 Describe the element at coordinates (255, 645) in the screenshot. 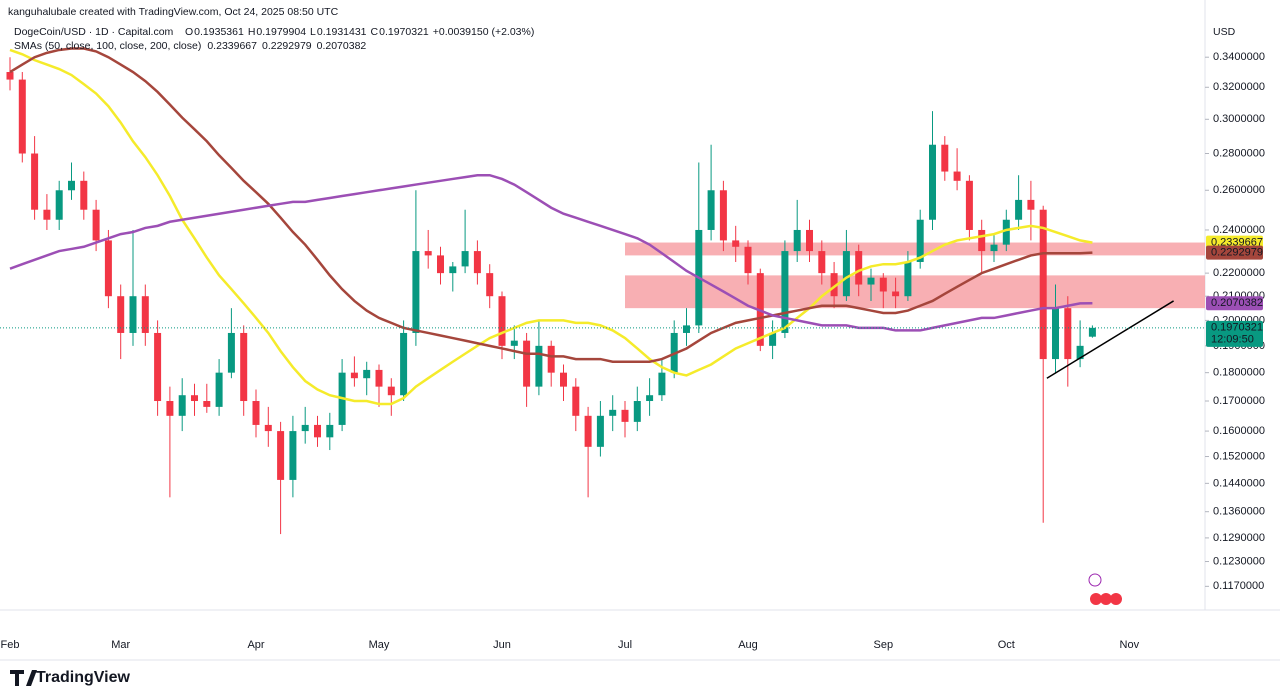

I see `x-tick-label: Apr` at that location.